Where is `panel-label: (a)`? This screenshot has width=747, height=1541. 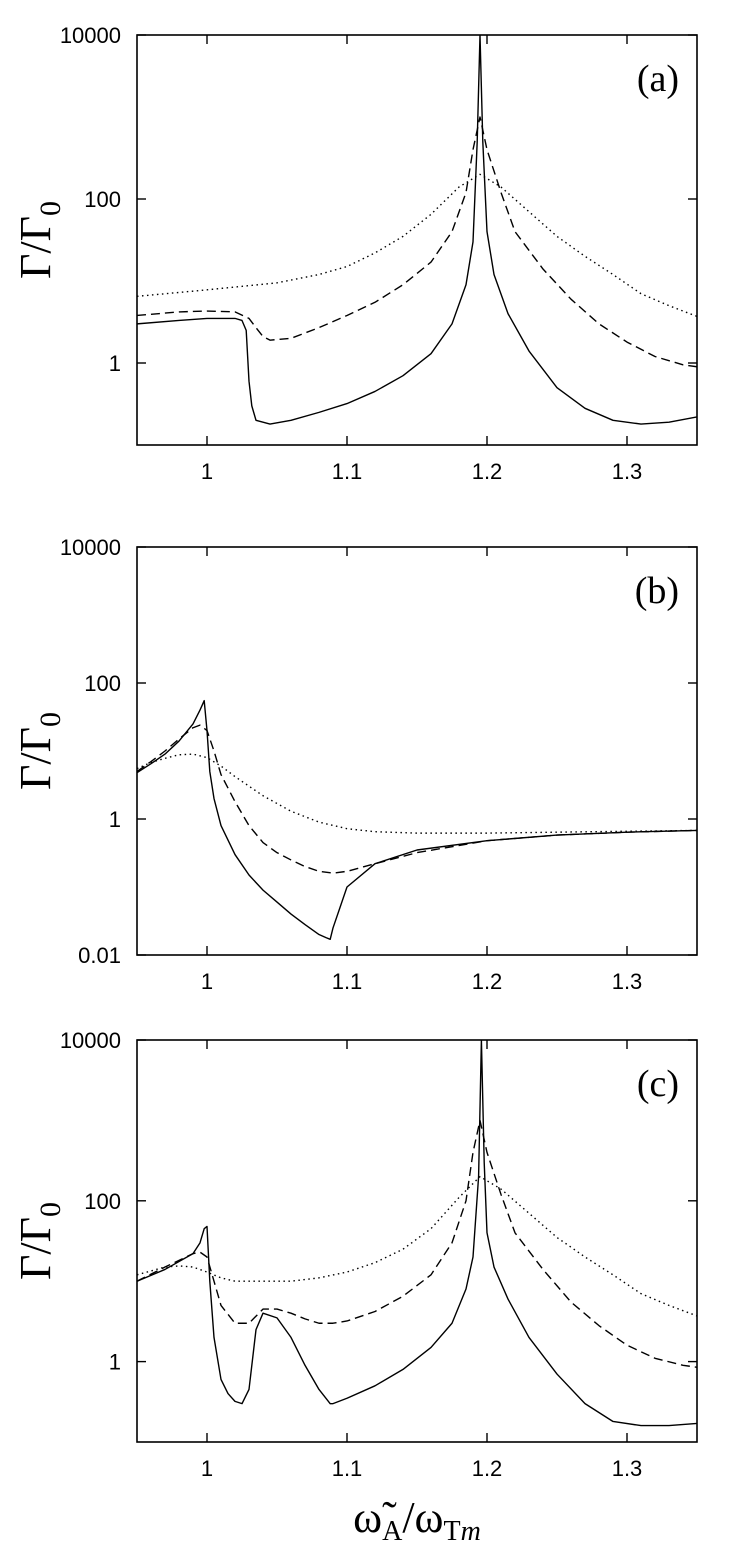
panel-label: (a) is located at coordinates (658, 79).